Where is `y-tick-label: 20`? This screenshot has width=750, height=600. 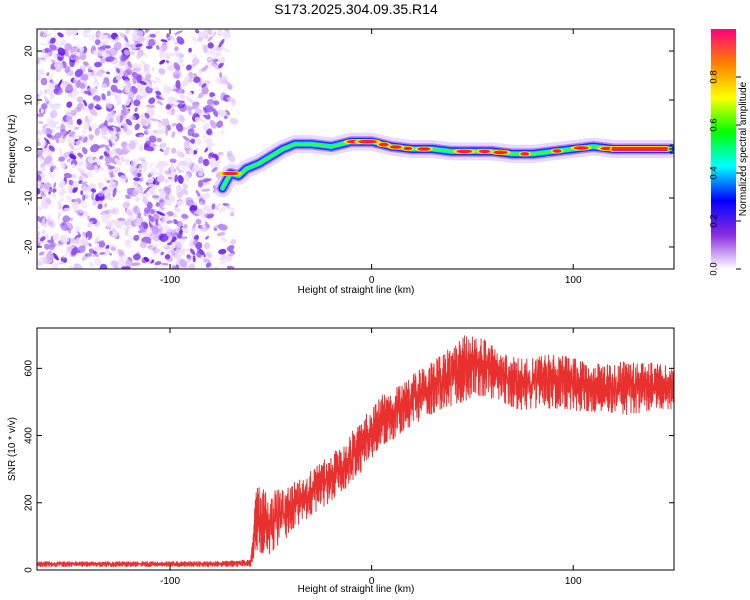 y-tick-label: 20 is located at coordinates (29, 51).